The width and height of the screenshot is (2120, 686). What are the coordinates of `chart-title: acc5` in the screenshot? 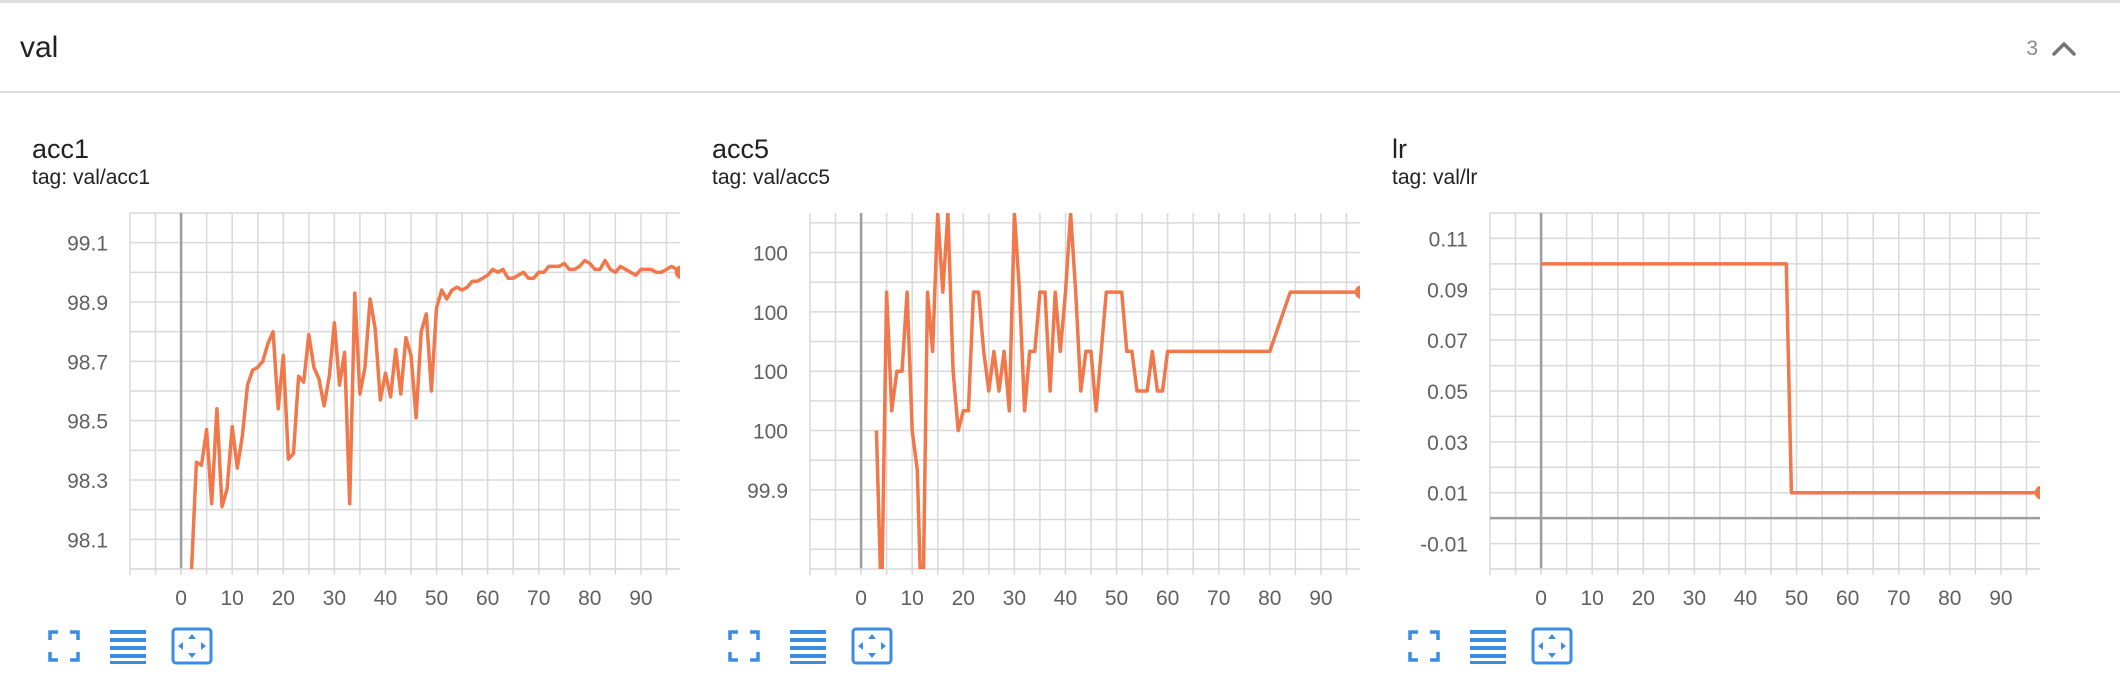 It's located at (741, 149).